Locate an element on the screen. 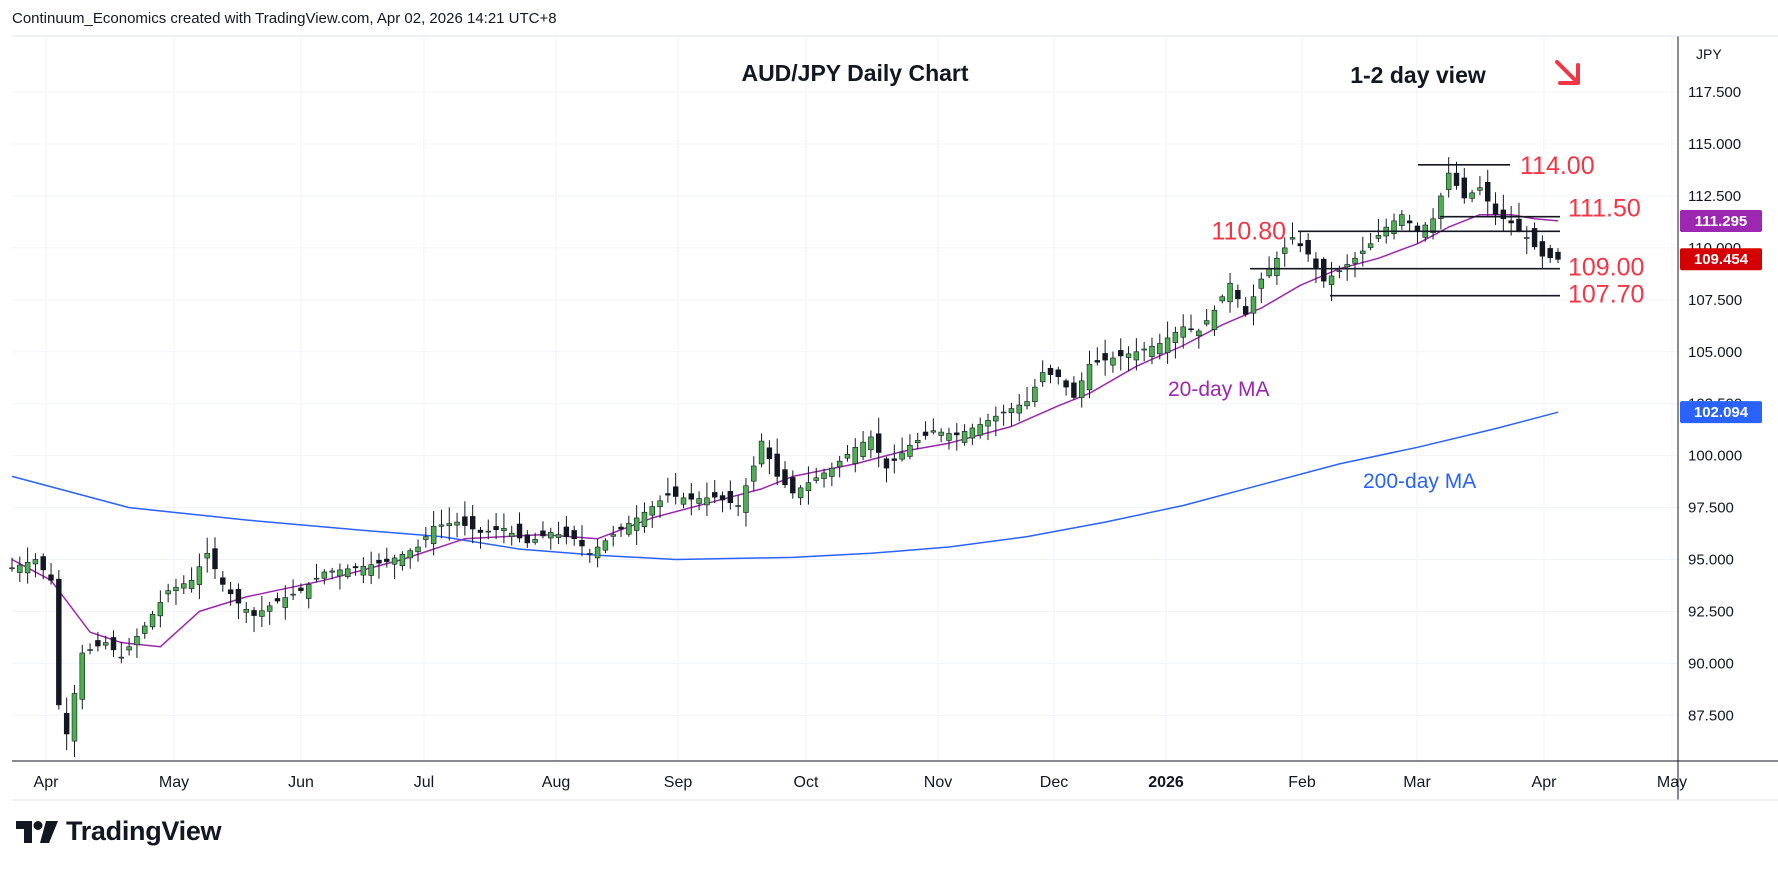 This screenshot has height=873, width=1778. y-tick-label: 90.000 is located at coordinates (1711, 663).